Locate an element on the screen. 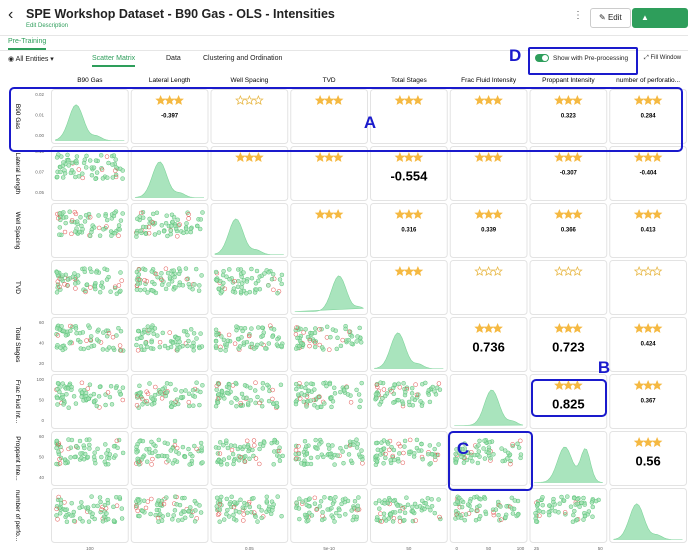  view-tab: Scatter Matrix is located at coordinates (114, 61).